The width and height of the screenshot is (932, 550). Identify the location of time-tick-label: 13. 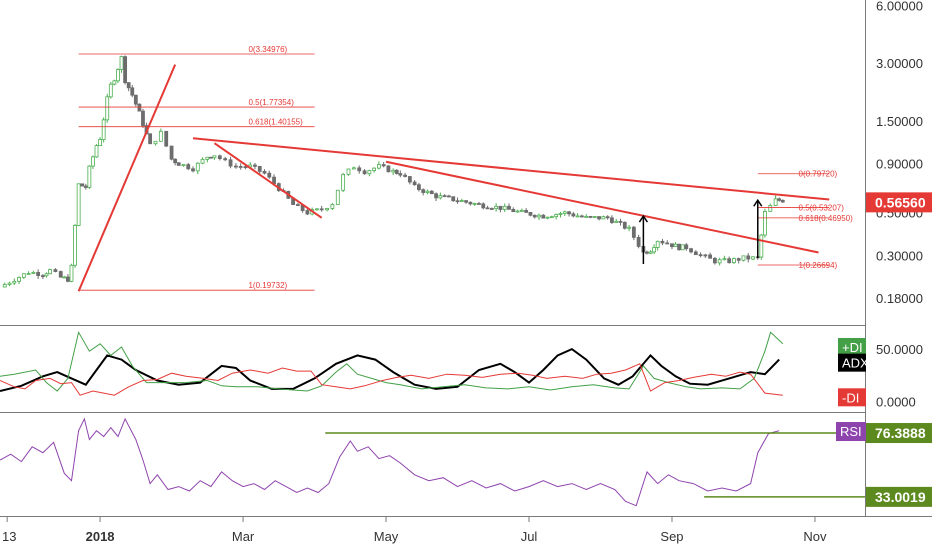
(9, 536).